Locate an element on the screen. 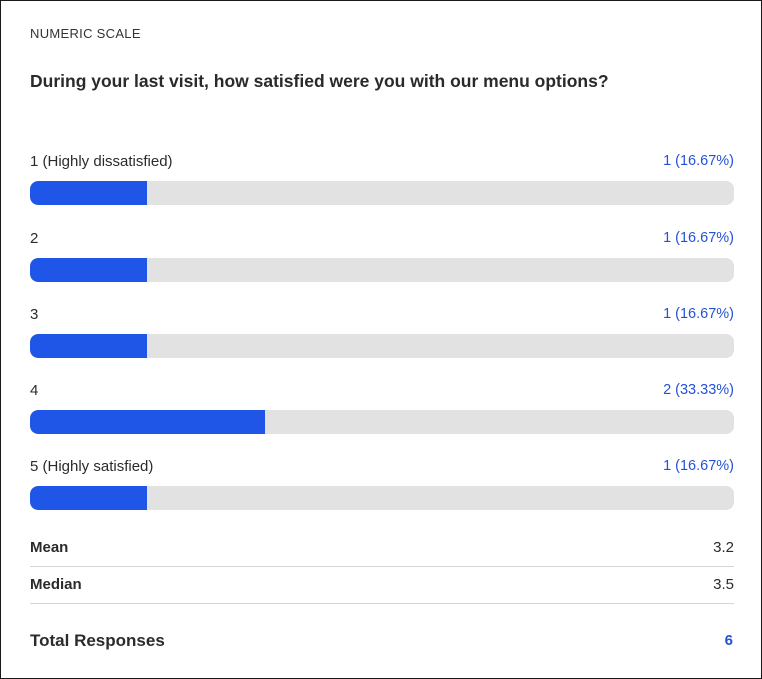 The image size is (762, 679). question-type-label: NUMERIC SCALE is located at coordinates (85, 33).